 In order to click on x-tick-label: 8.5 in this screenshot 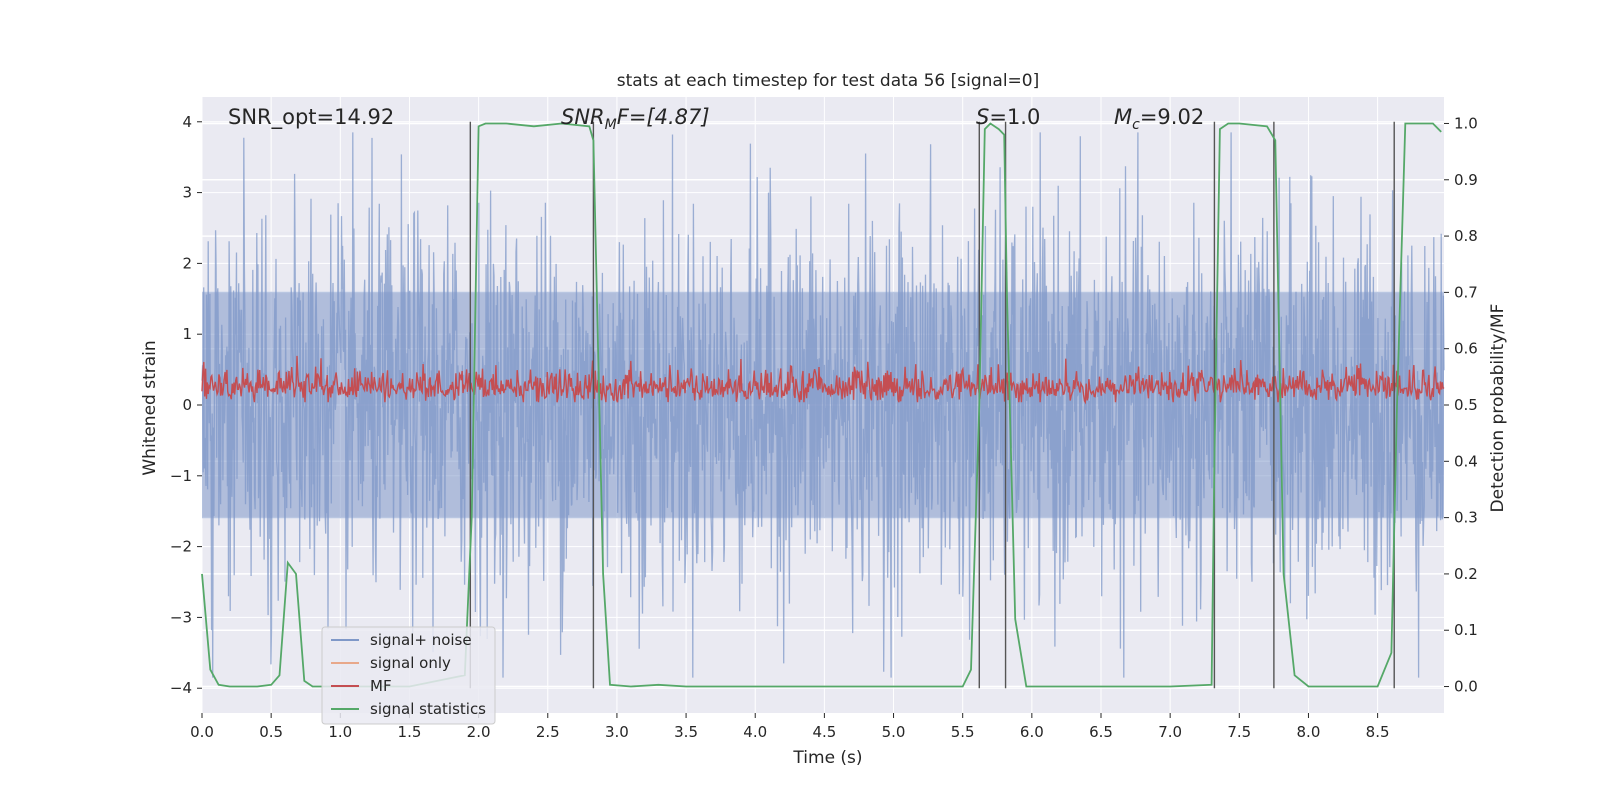, I will do `click(1378, 732)`.